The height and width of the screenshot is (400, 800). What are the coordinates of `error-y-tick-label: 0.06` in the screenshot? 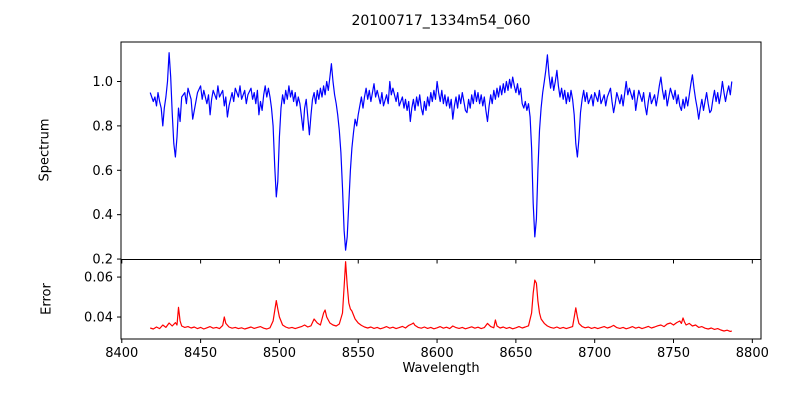 It's located at (98, 278).